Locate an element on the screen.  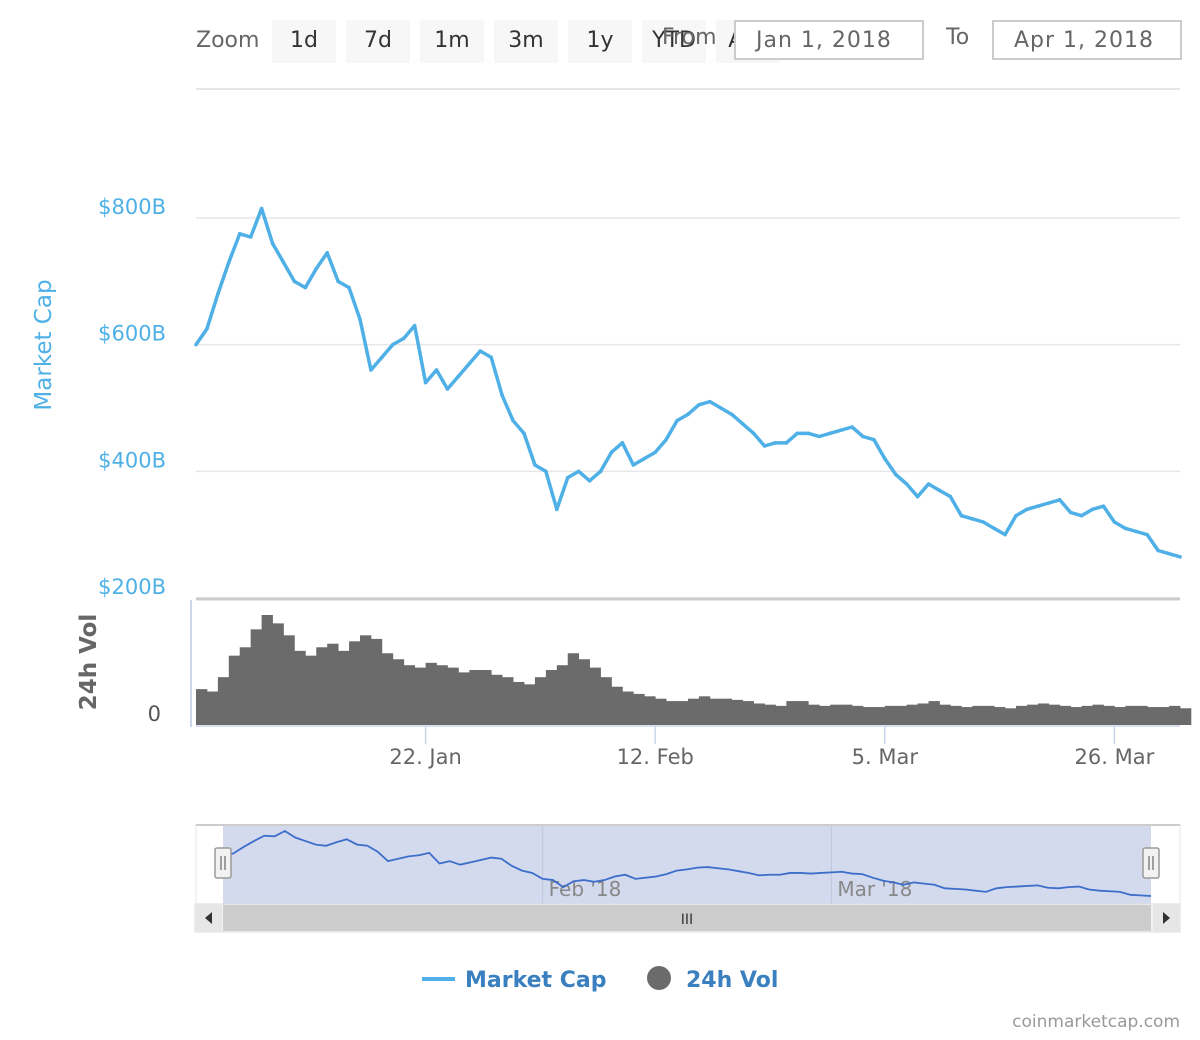
zoom-7d-button: 7d is located at coordinates (378, 41).